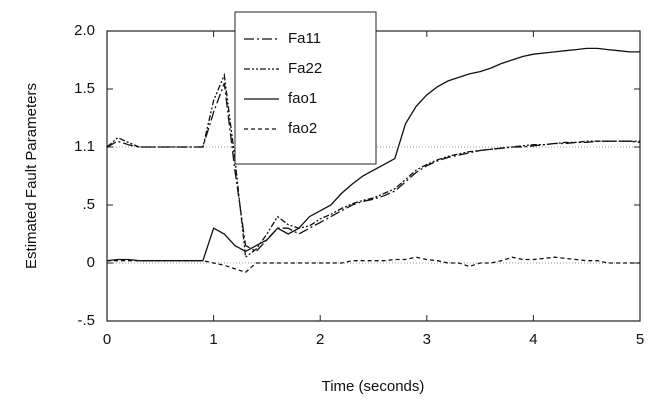 Image resolution: width=656 pixels, height=408 pixels. What do you see at coordinates (305, 68) in the screenshot?
I see `legend-label: Fa22` at bounding box center [305, 68].